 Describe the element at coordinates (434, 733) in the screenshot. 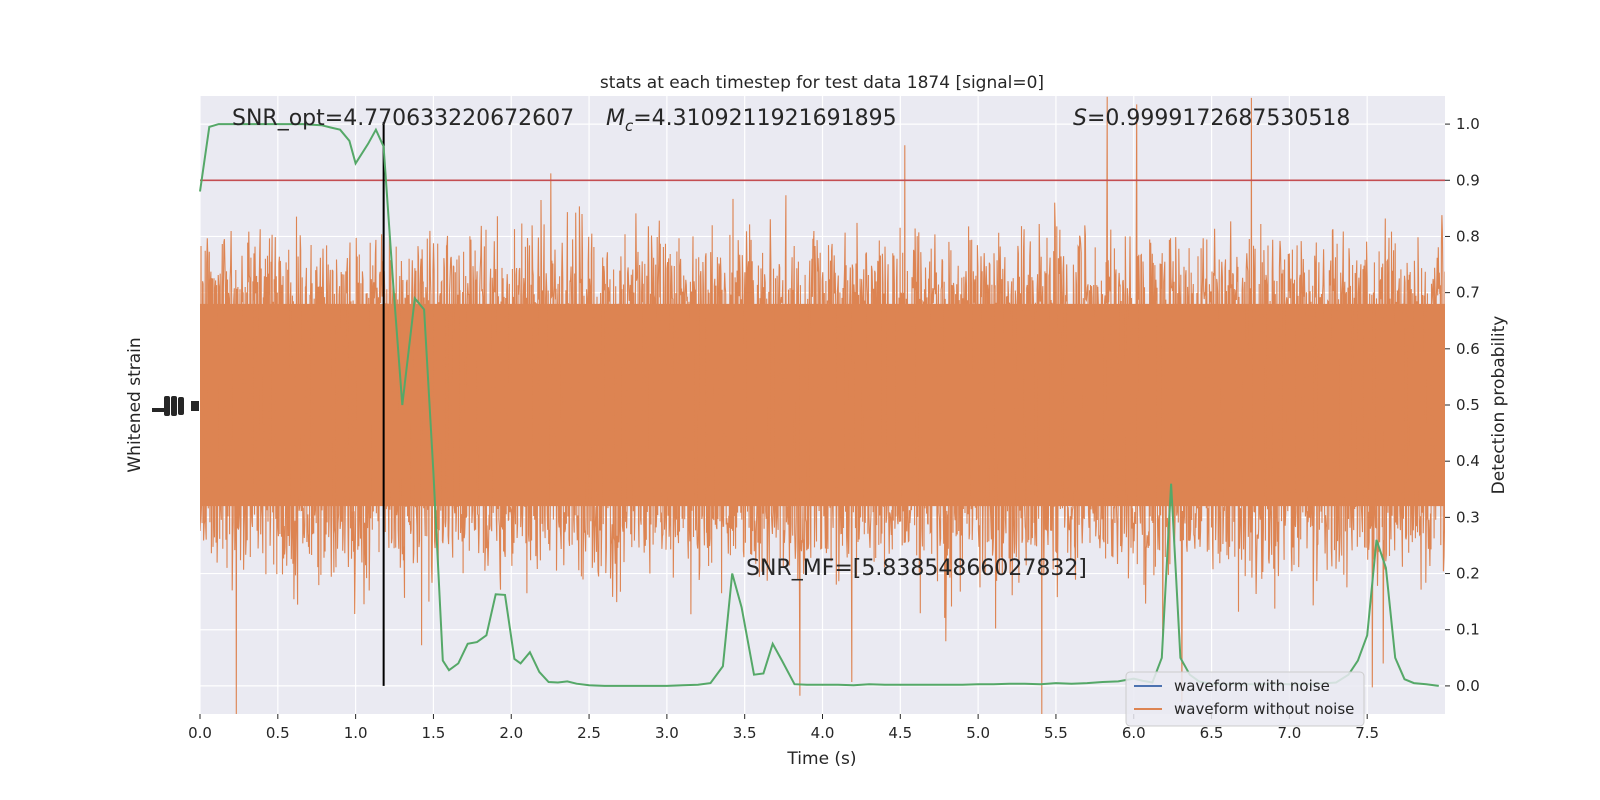

I see `x-tick-label: 1.5` at that location.